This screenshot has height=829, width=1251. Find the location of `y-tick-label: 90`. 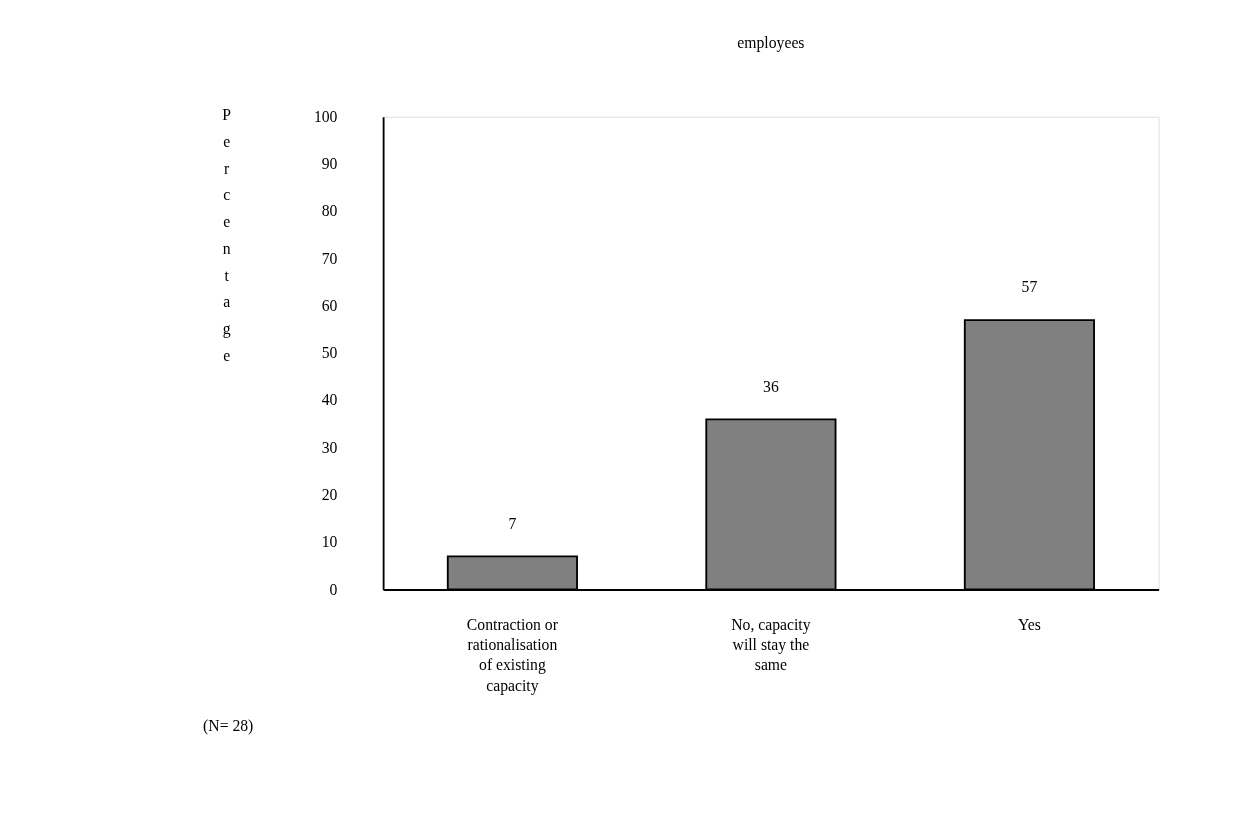

y-tick-label: 90 is located at coordinates (329, 164).